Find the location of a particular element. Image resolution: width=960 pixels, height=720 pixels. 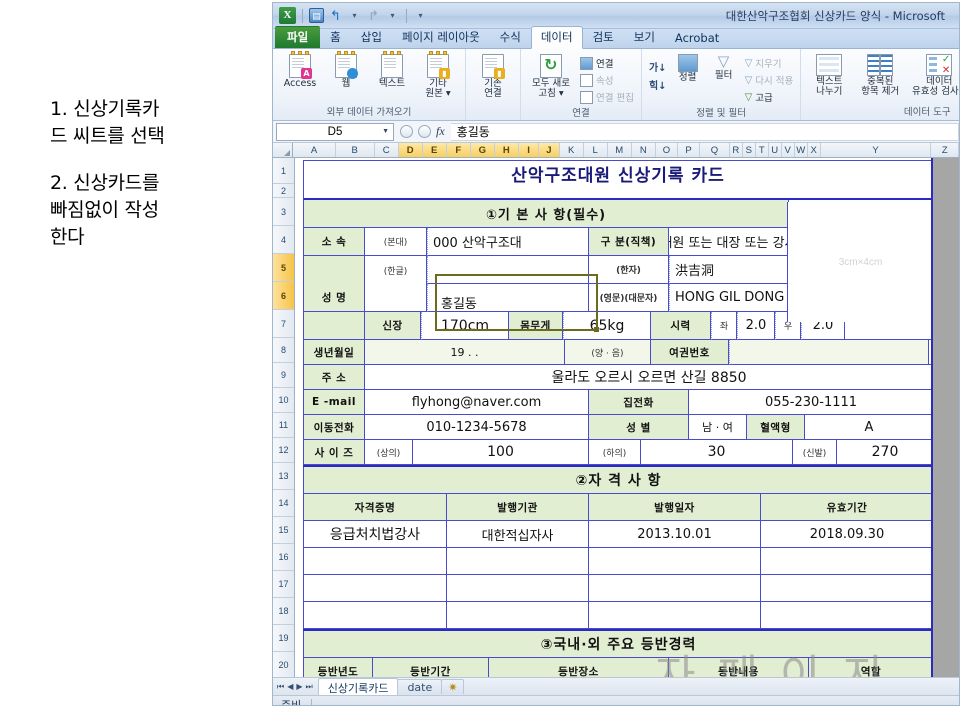

column-header-z: Z is located at coordinates (945, 150).